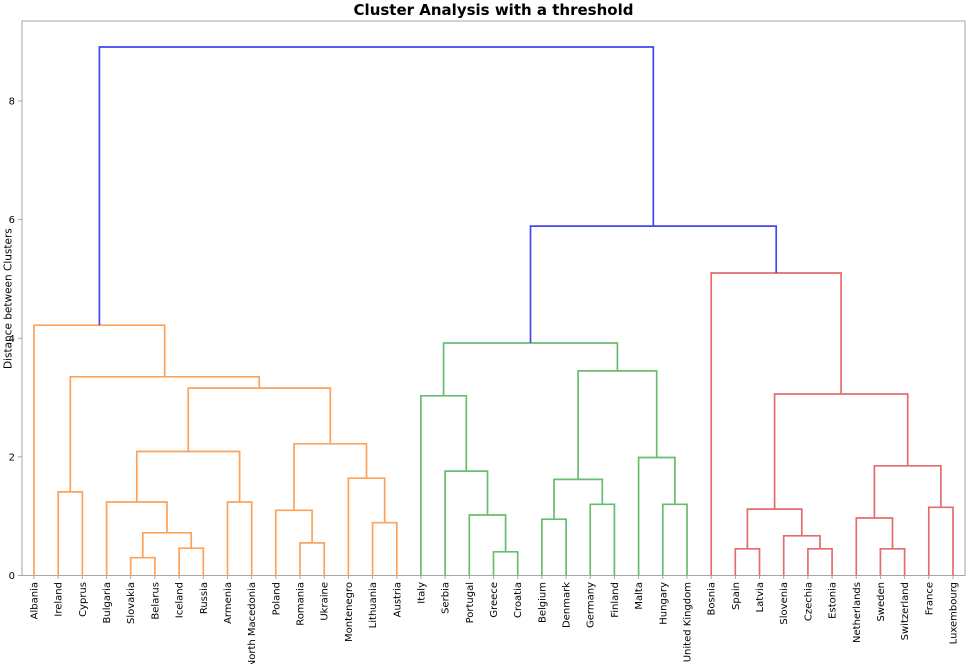 The width and height of the screenshot is (969, 664). Describe the element at coordinates (12, 576) in the screenshot. I see `y-tick-label: 0` at that location.